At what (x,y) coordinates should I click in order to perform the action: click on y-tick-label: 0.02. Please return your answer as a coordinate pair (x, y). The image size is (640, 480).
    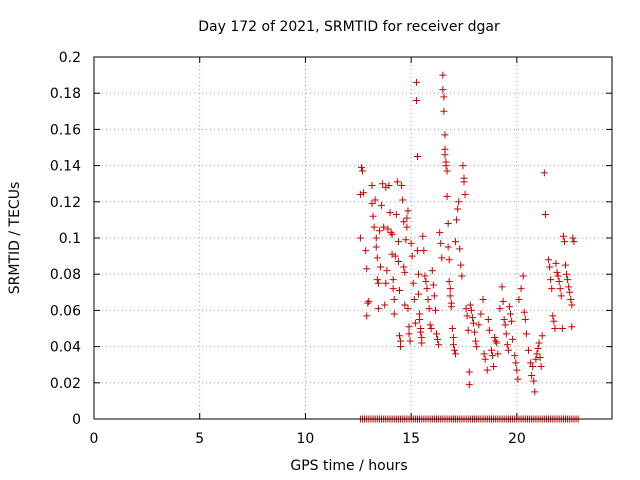
    Looking at the image, I should click on (65, 384).